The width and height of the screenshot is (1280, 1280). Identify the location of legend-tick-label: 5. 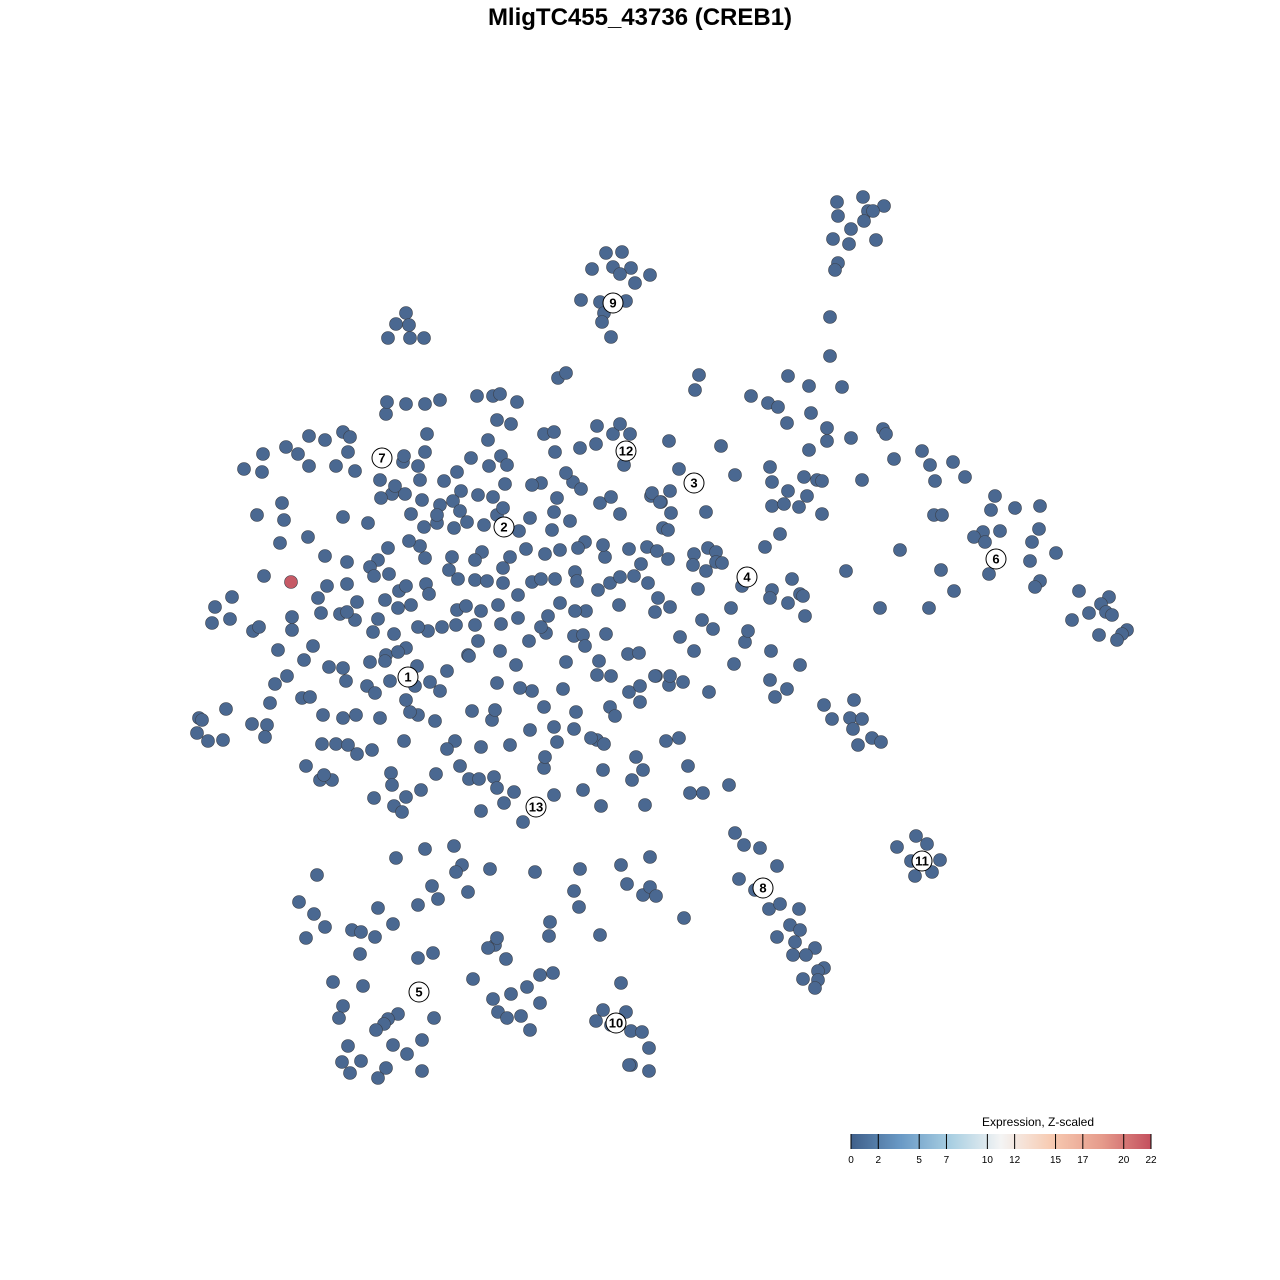
(919, 1160).